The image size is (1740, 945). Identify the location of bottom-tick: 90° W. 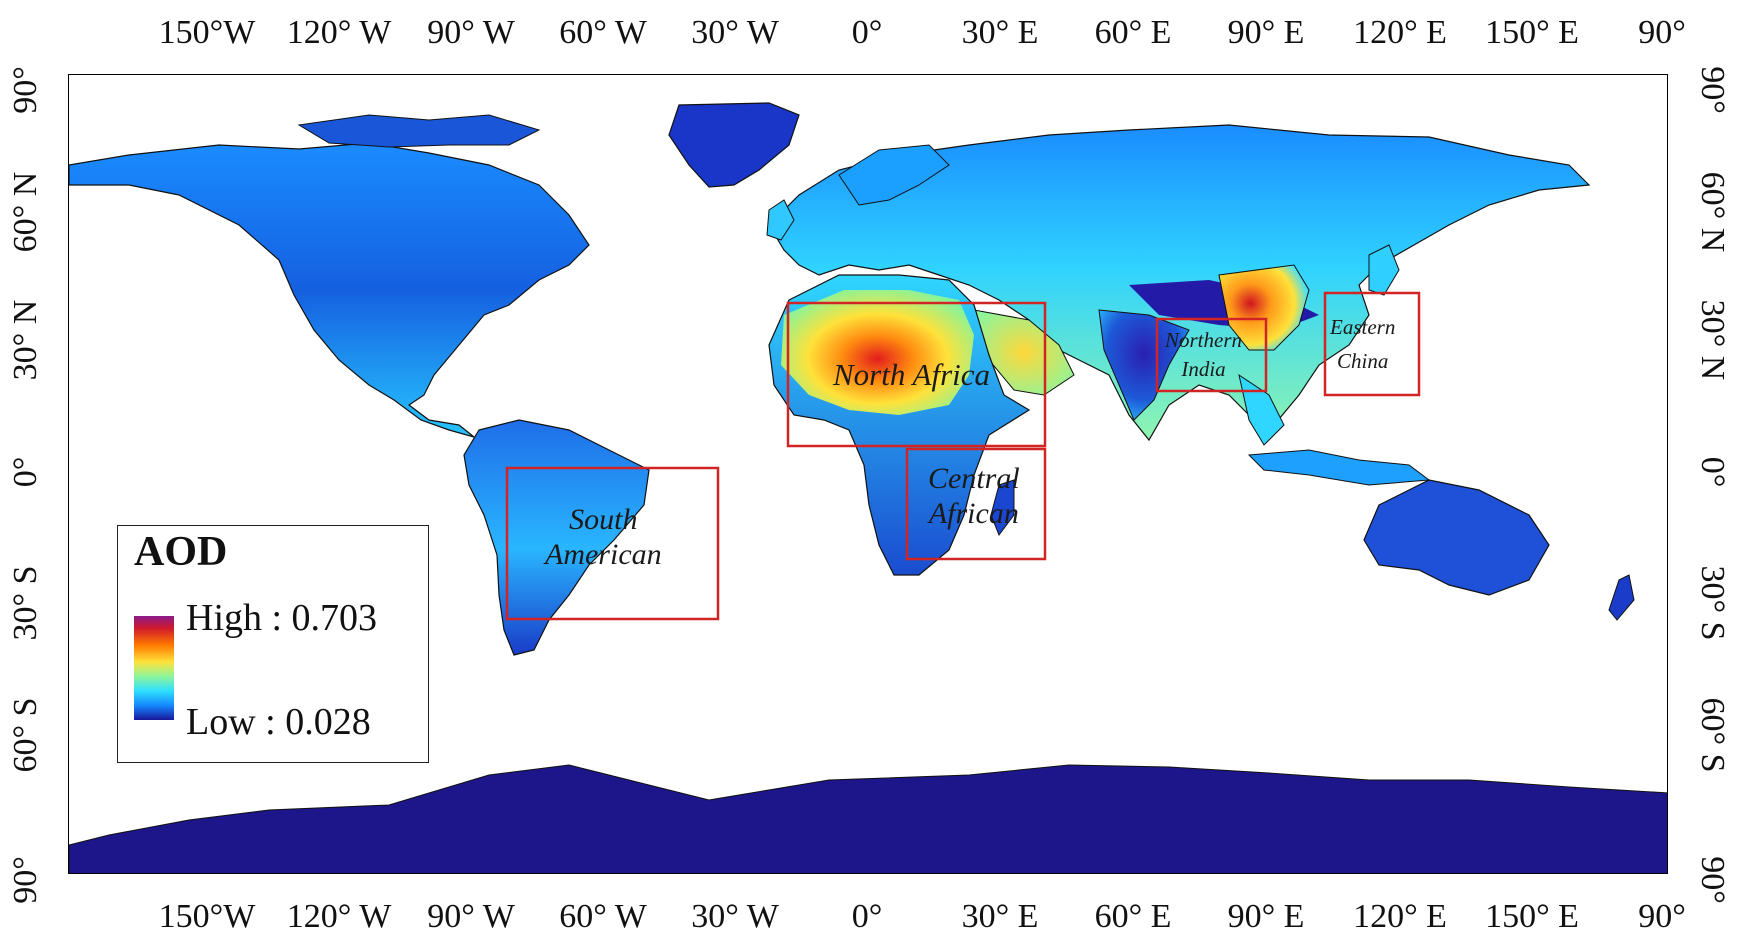
(471, 916).